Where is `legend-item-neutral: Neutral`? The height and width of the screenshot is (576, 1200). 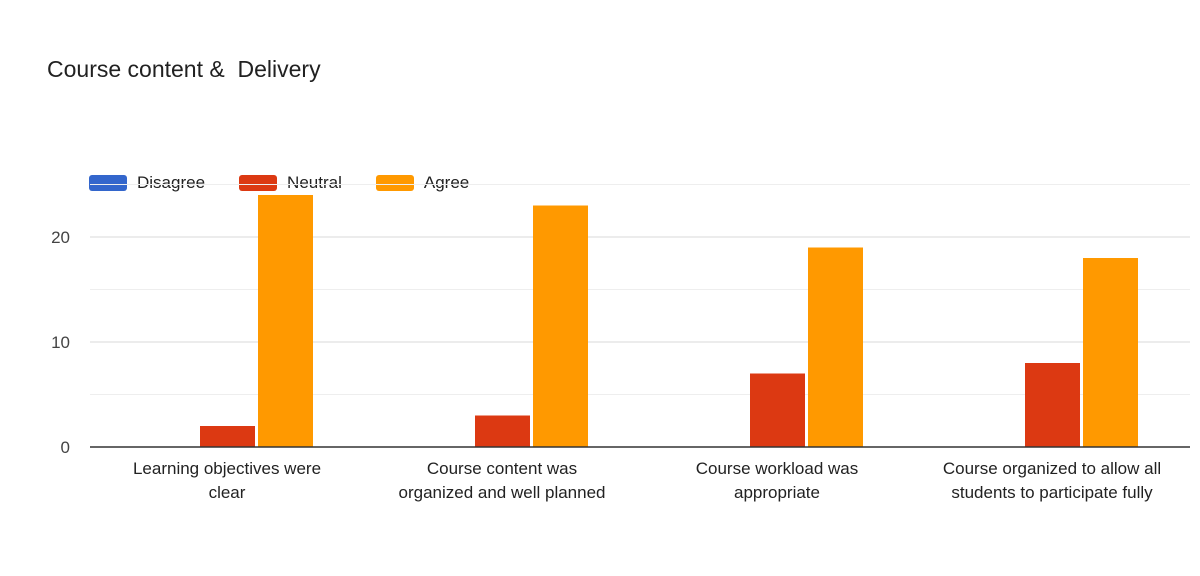
legend-item-neutral: Neutral is located at coordinates (290, 183).